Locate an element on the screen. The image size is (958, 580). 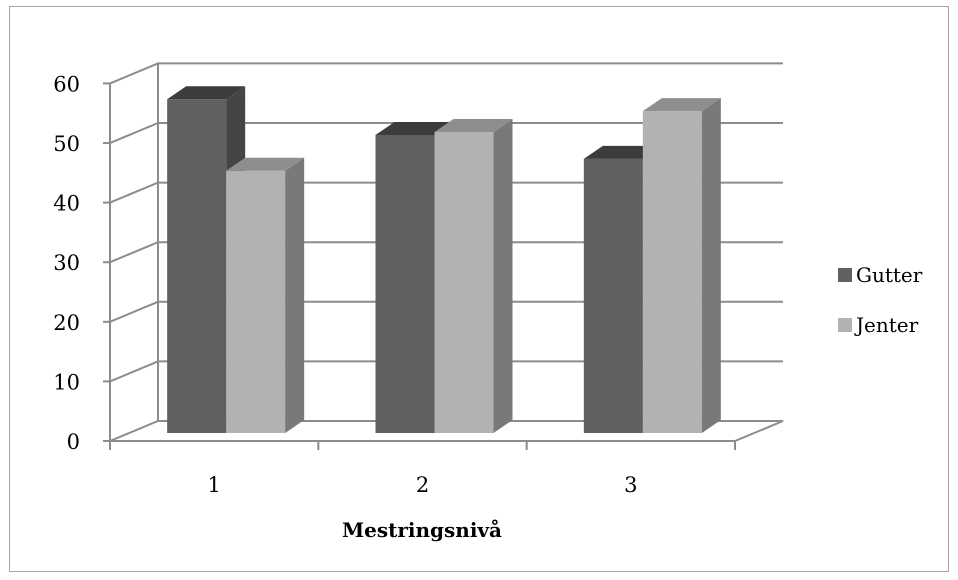
y-tick-label: 50 is located at coordinates (66, 144).